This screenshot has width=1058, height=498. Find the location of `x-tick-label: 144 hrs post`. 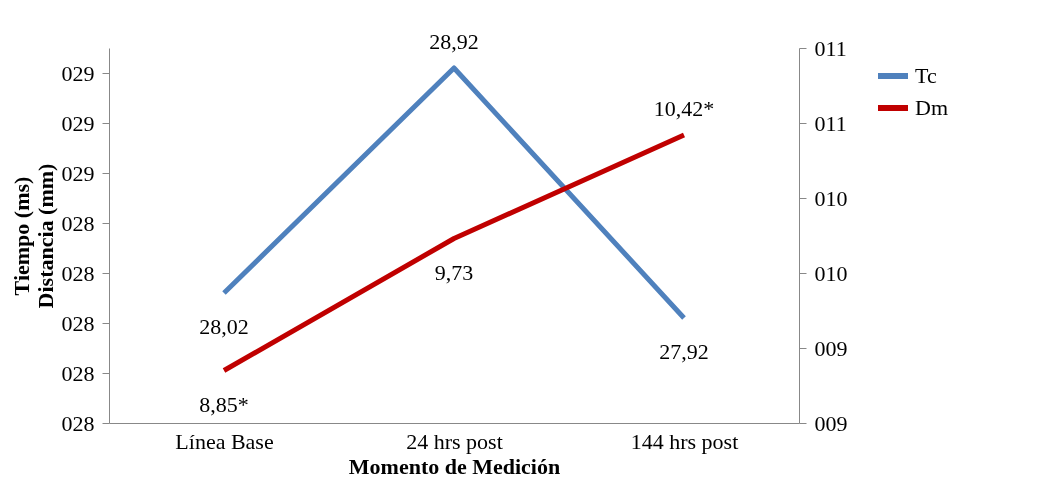

x-tick-label: 144 hrs post is located at coordinates (684, 441).